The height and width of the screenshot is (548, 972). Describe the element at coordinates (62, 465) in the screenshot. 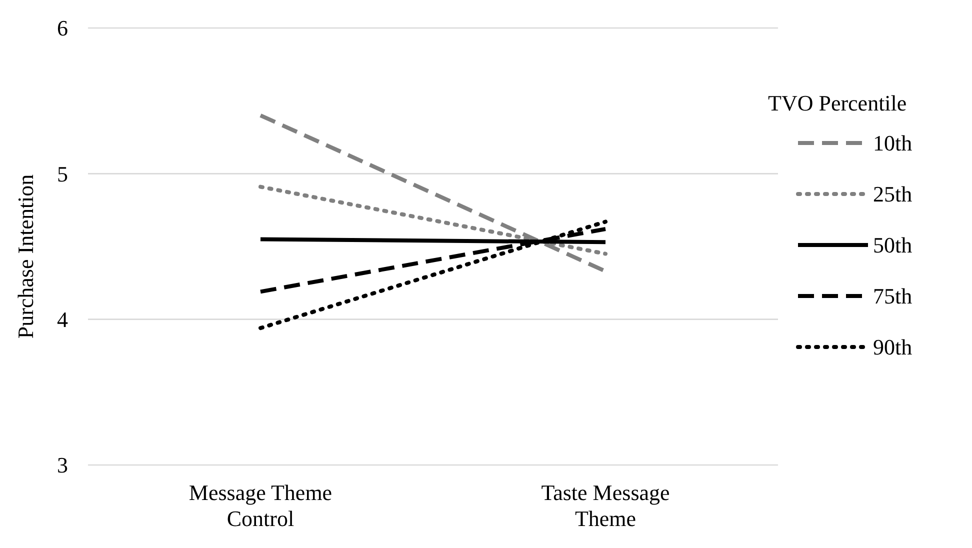

I see `y-tick-label: 3` at that location.